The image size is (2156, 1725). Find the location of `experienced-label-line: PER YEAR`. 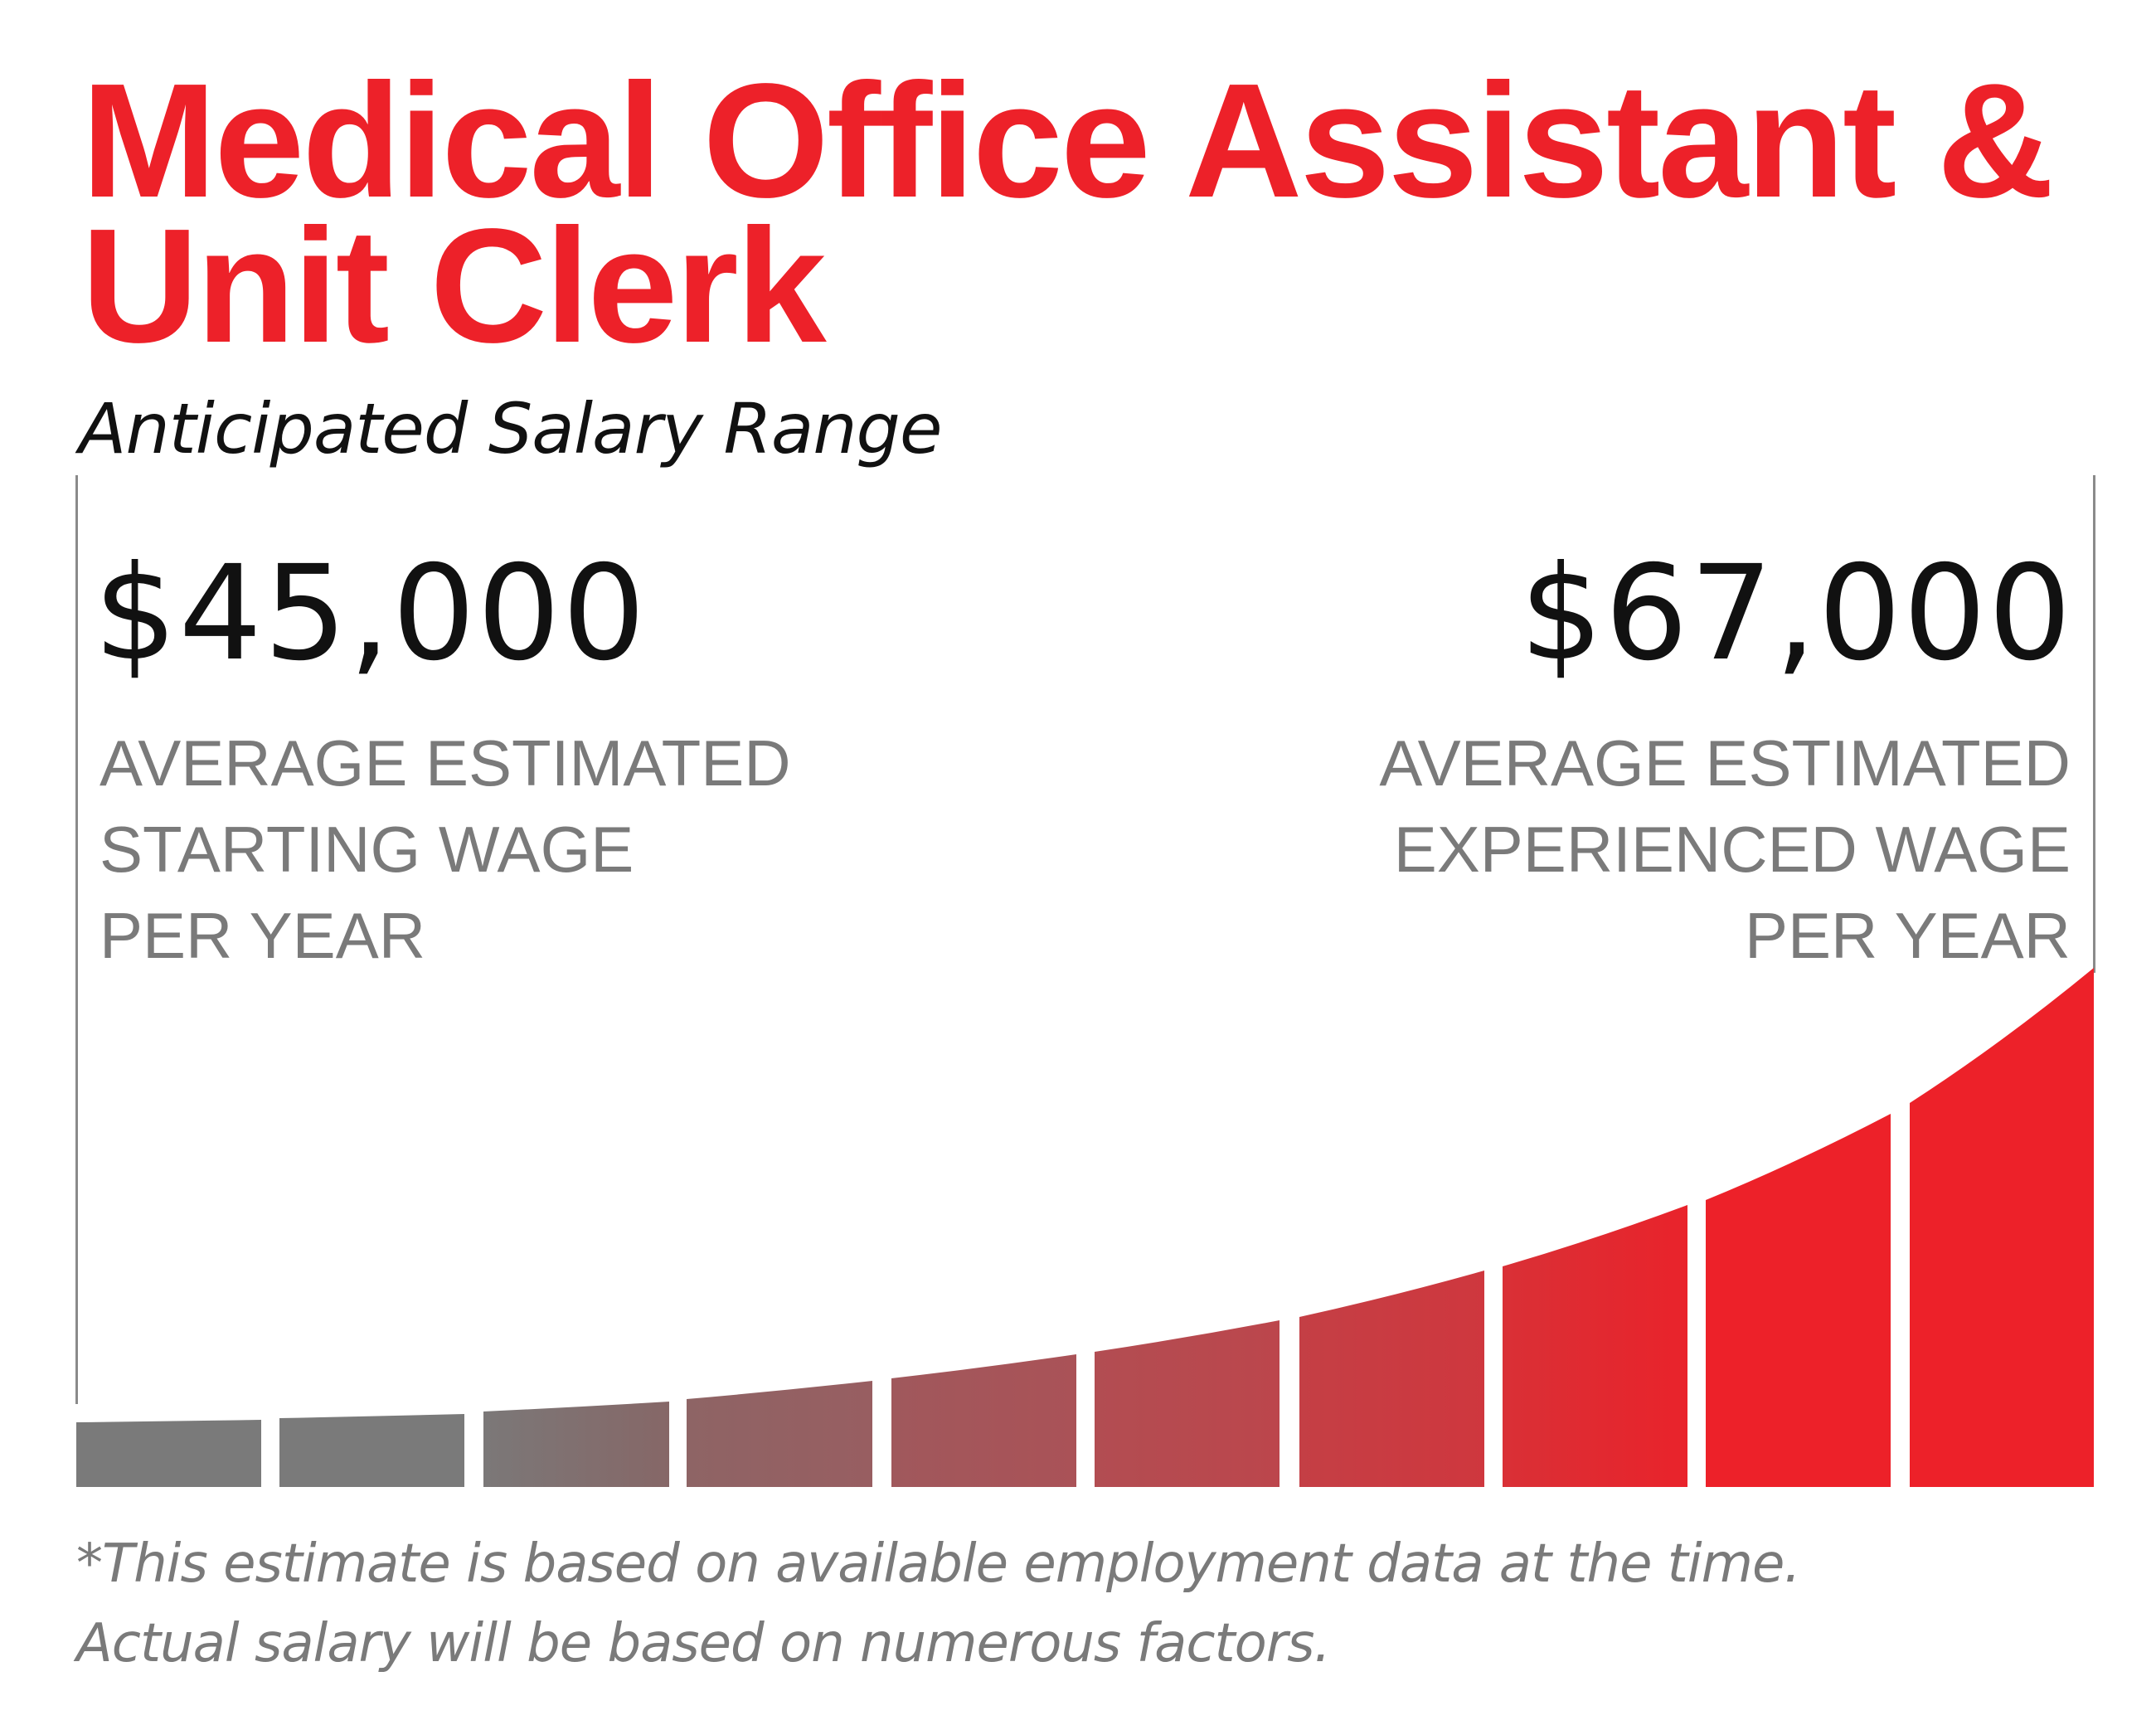

experienced-label-line: PER YEAR is located at coordinates (1907, 935).